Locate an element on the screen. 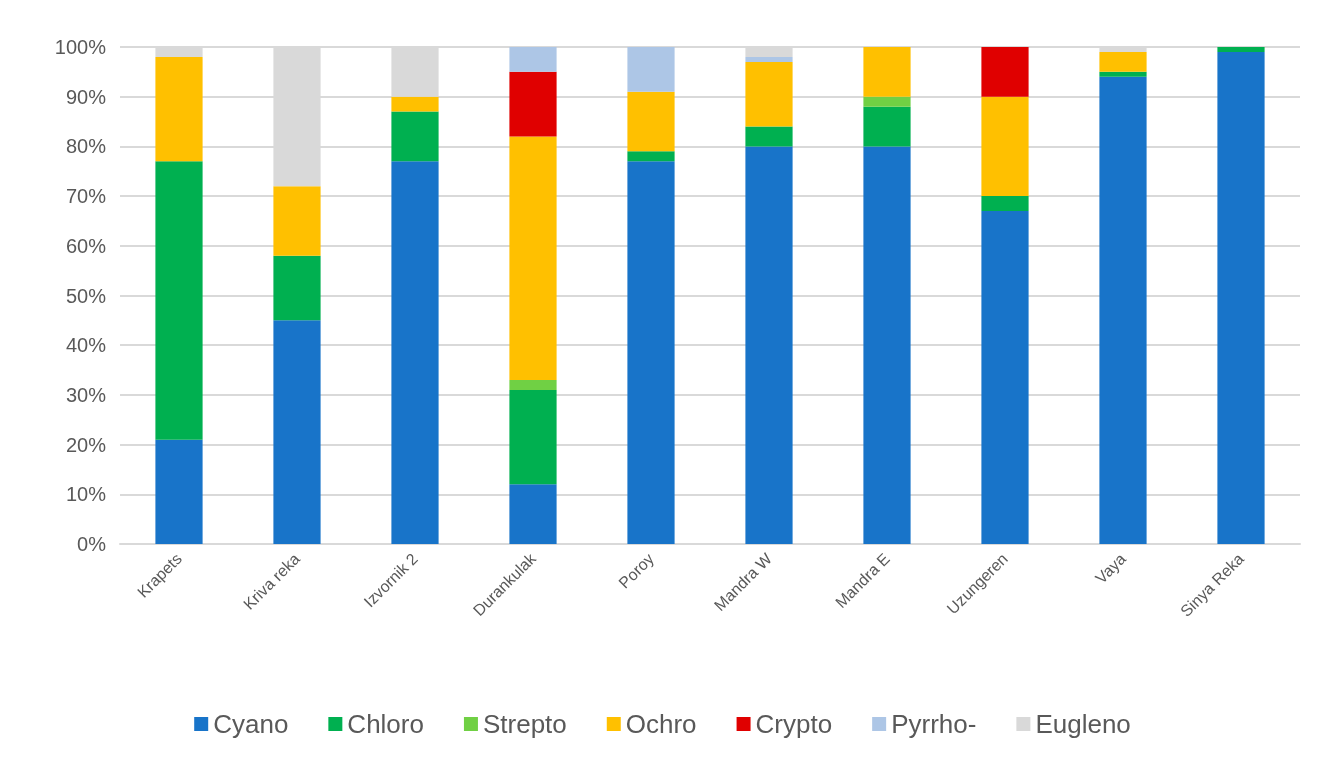 Image resolution: width=1325 pixels, height=760 pixels. y-tick-label: 20% is located at coordinates (86, 444).